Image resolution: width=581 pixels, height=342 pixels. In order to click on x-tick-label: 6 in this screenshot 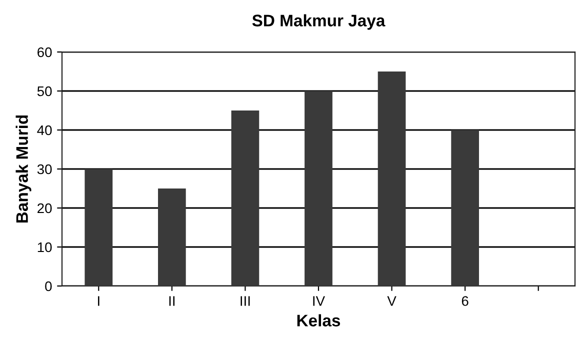, I will do `click(465, 301)`.